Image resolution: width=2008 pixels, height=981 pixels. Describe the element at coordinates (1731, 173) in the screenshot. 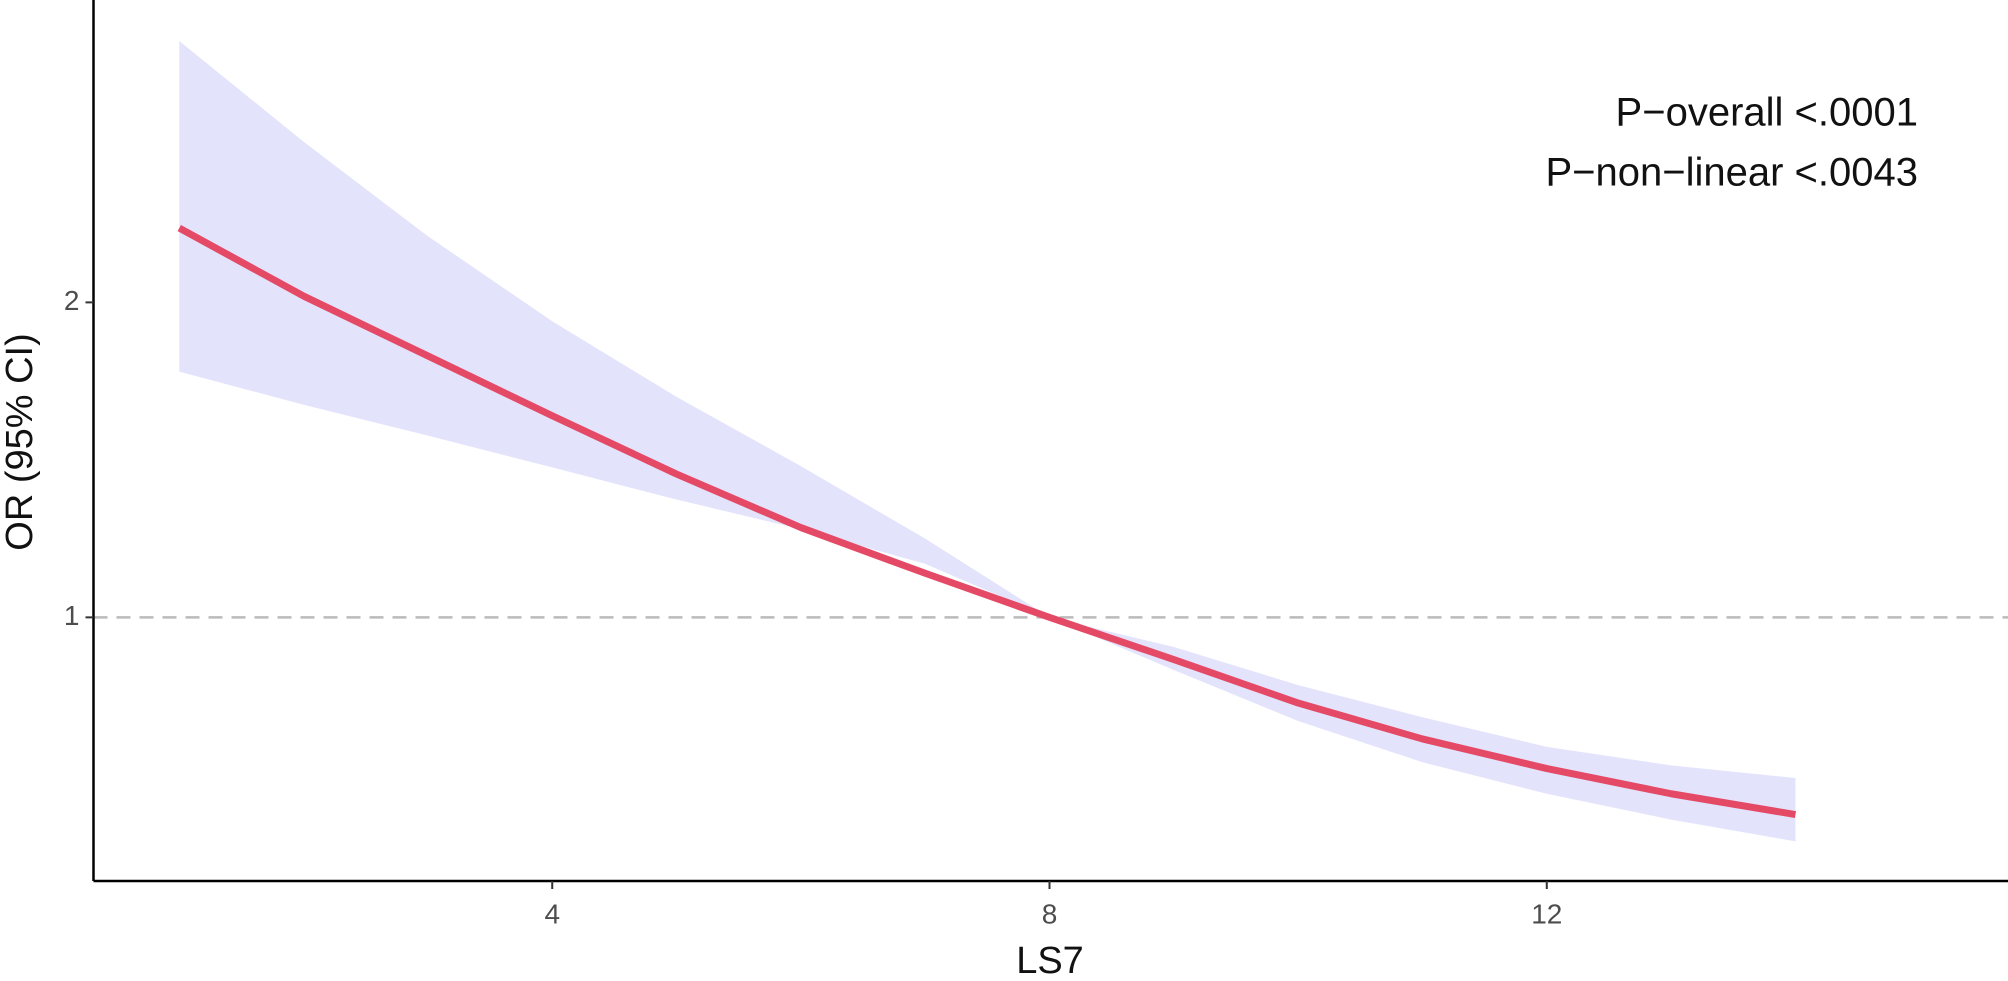

I see `annotation: P−non−linear <.0043` at that location.